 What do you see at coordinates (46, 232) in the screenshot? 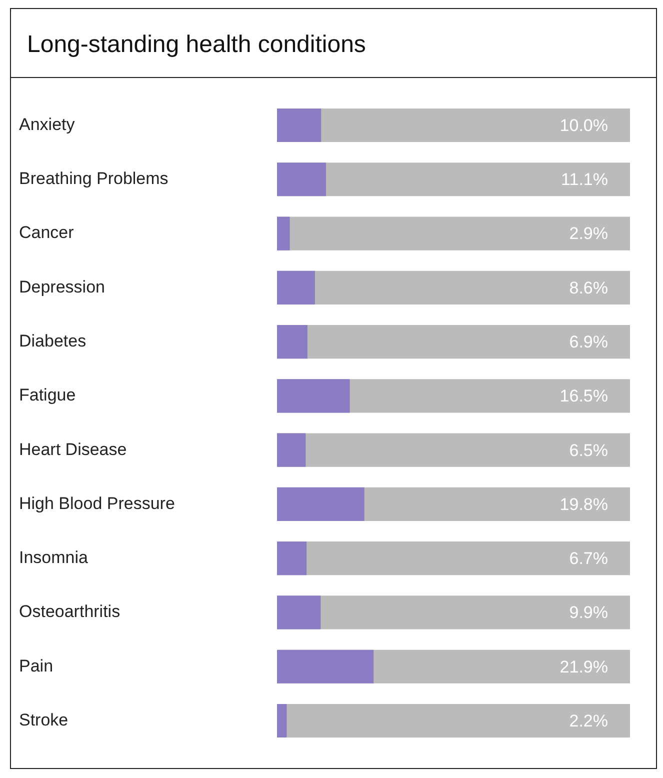
I see `y-tick-label: Cancer` at bounding box center [46, 232].